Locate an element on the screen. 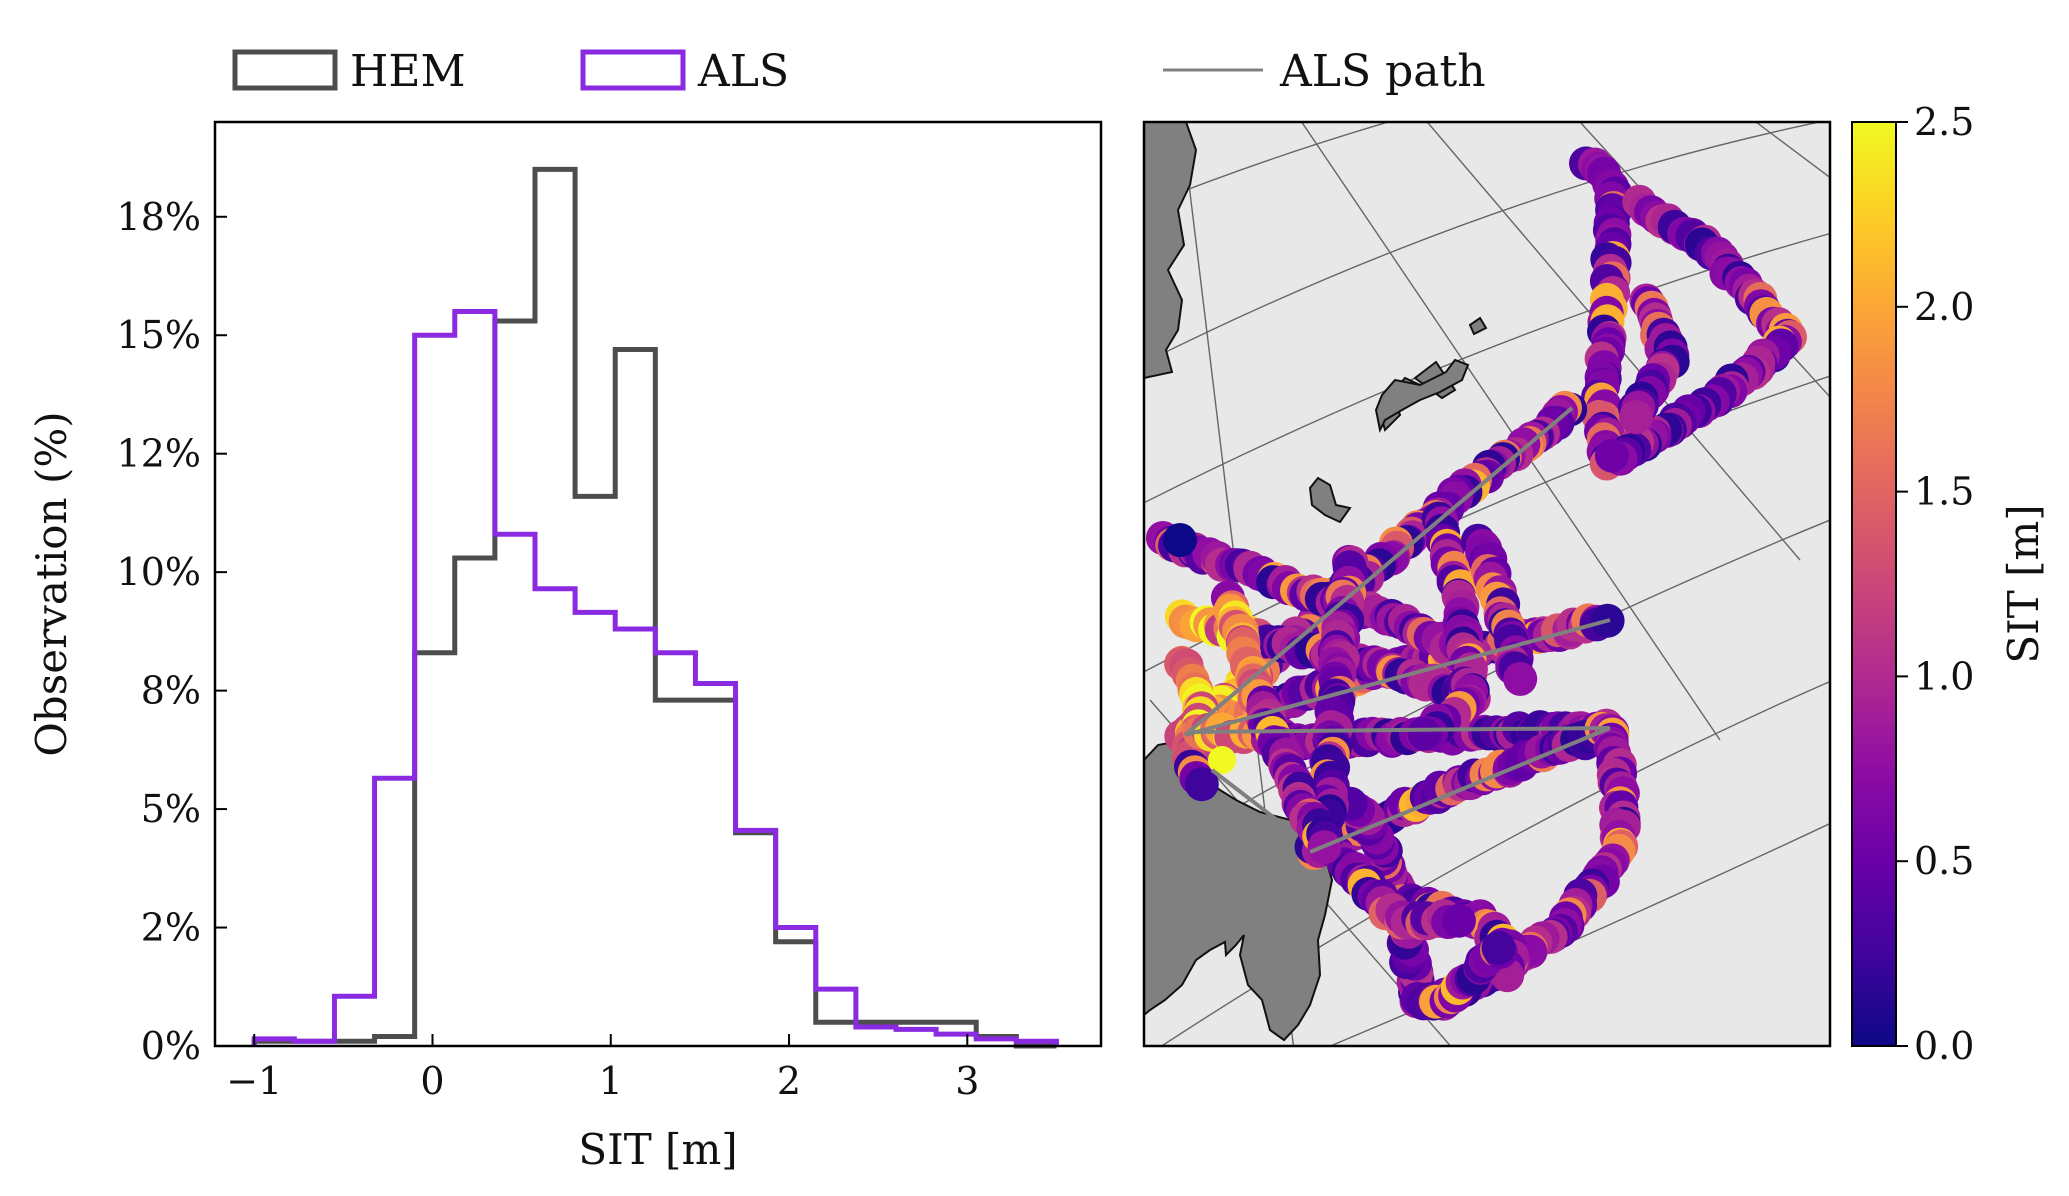 Image resolution: width=2069 pixels, height=1196 pixels. y-tick-label: 12% is located at coordinates (159, 454).